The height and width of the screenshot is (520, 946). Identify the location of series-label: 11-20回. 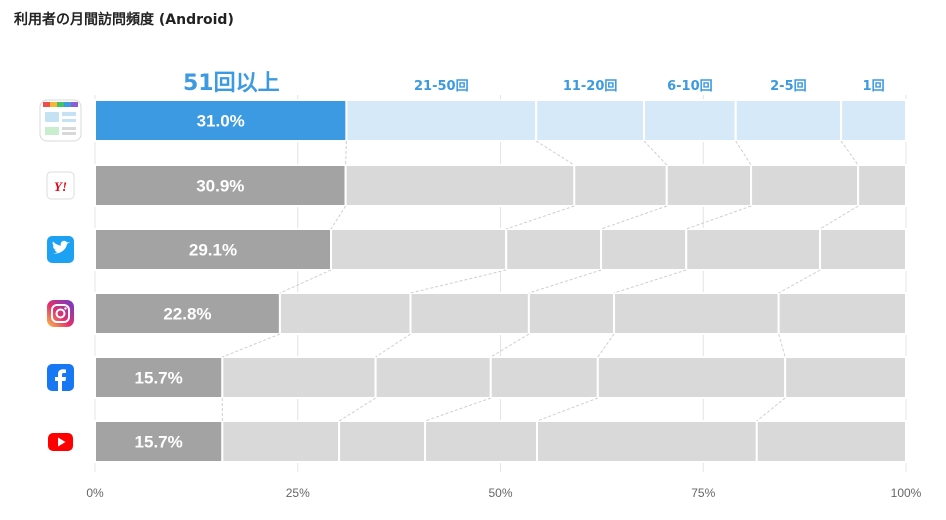
(590, 86).